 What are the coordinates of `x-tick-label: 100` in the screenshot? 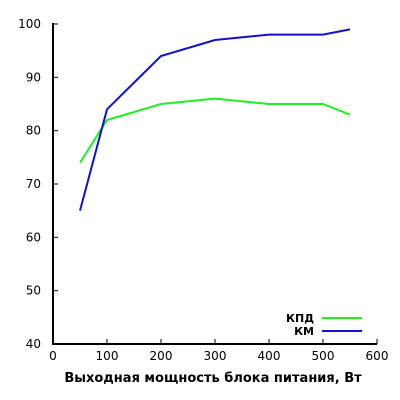 It's located at (107, 356).